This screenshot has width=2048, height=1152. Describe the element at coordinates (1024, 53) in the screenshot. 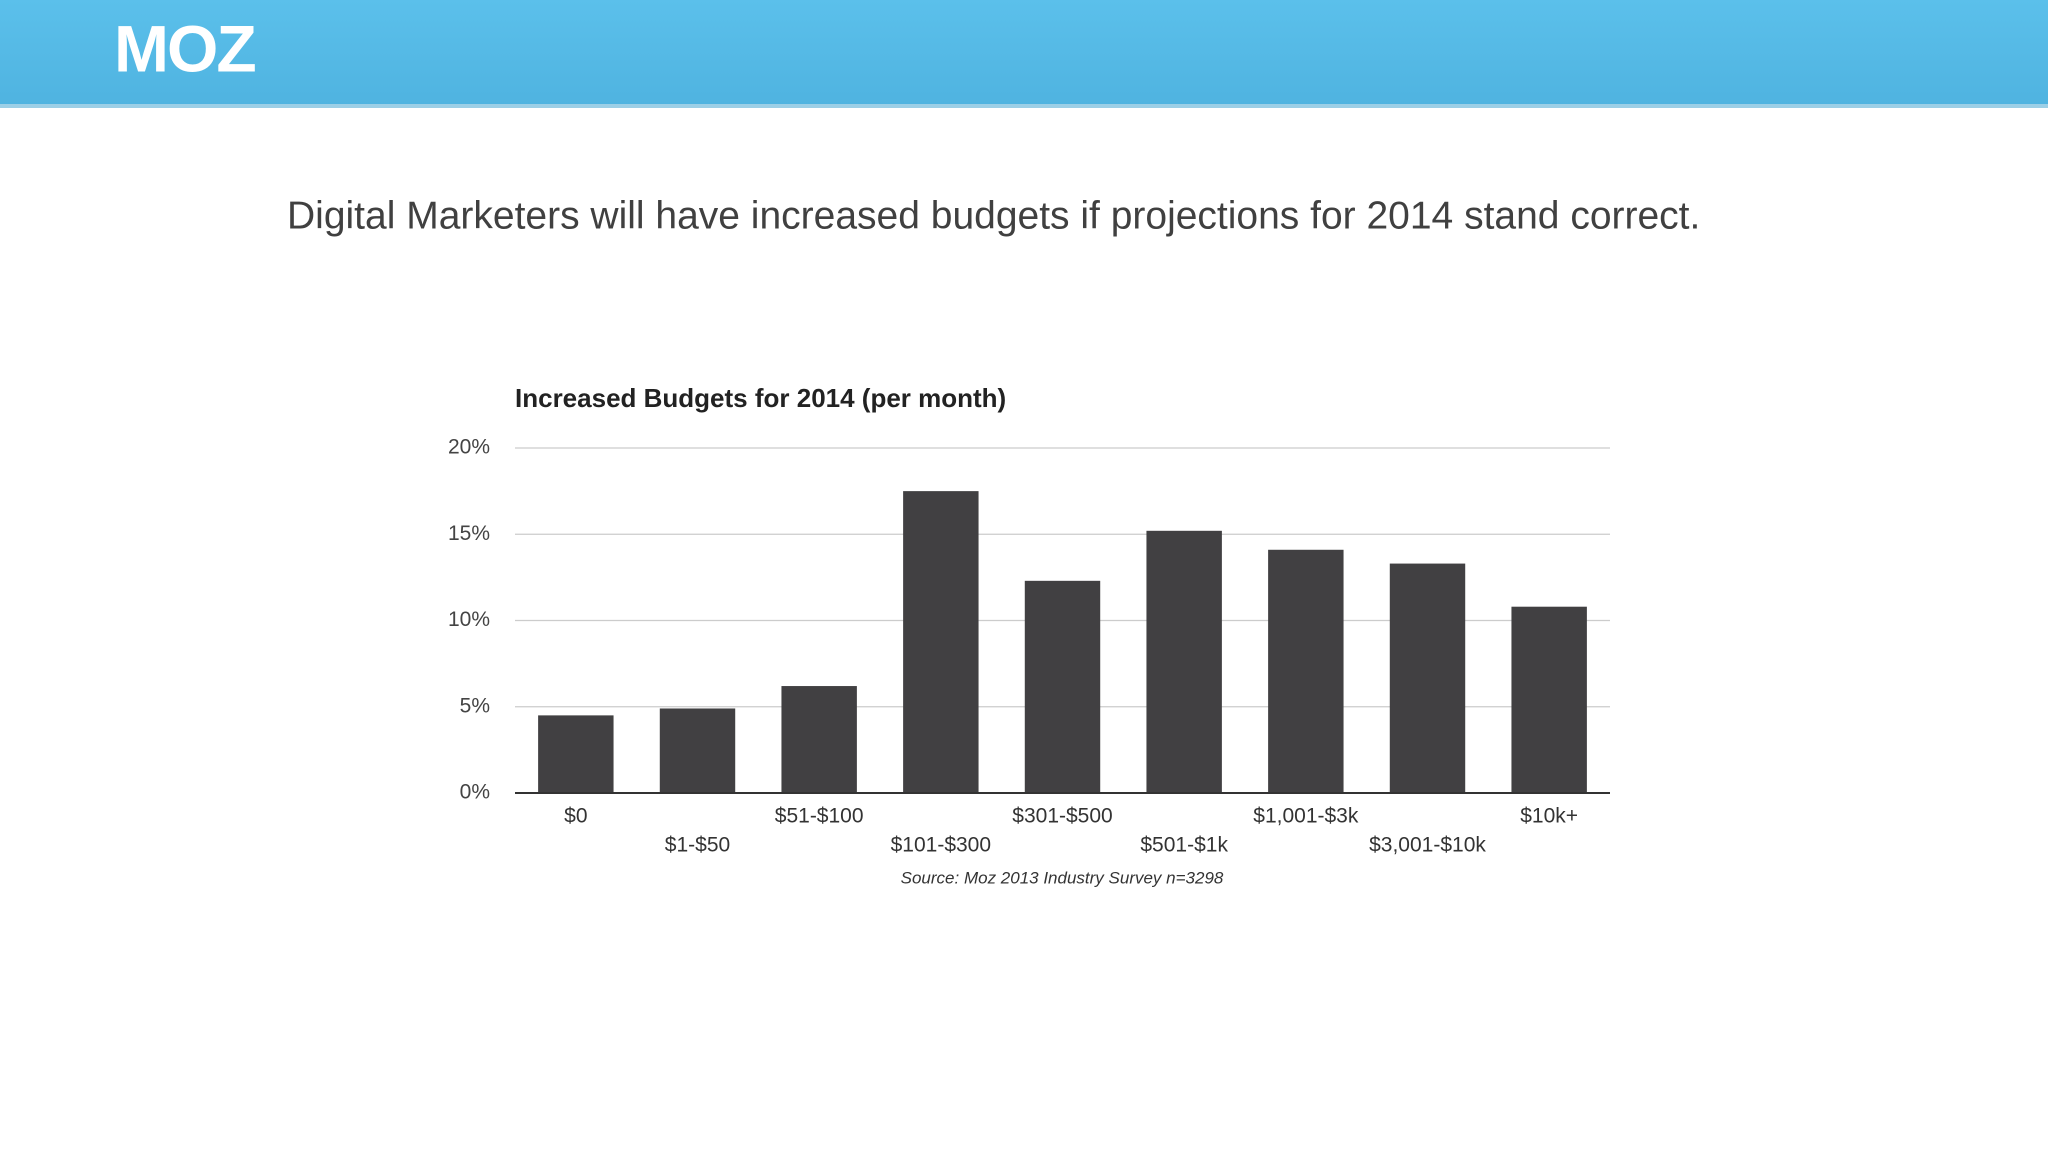

I see `header-bar` at that location.